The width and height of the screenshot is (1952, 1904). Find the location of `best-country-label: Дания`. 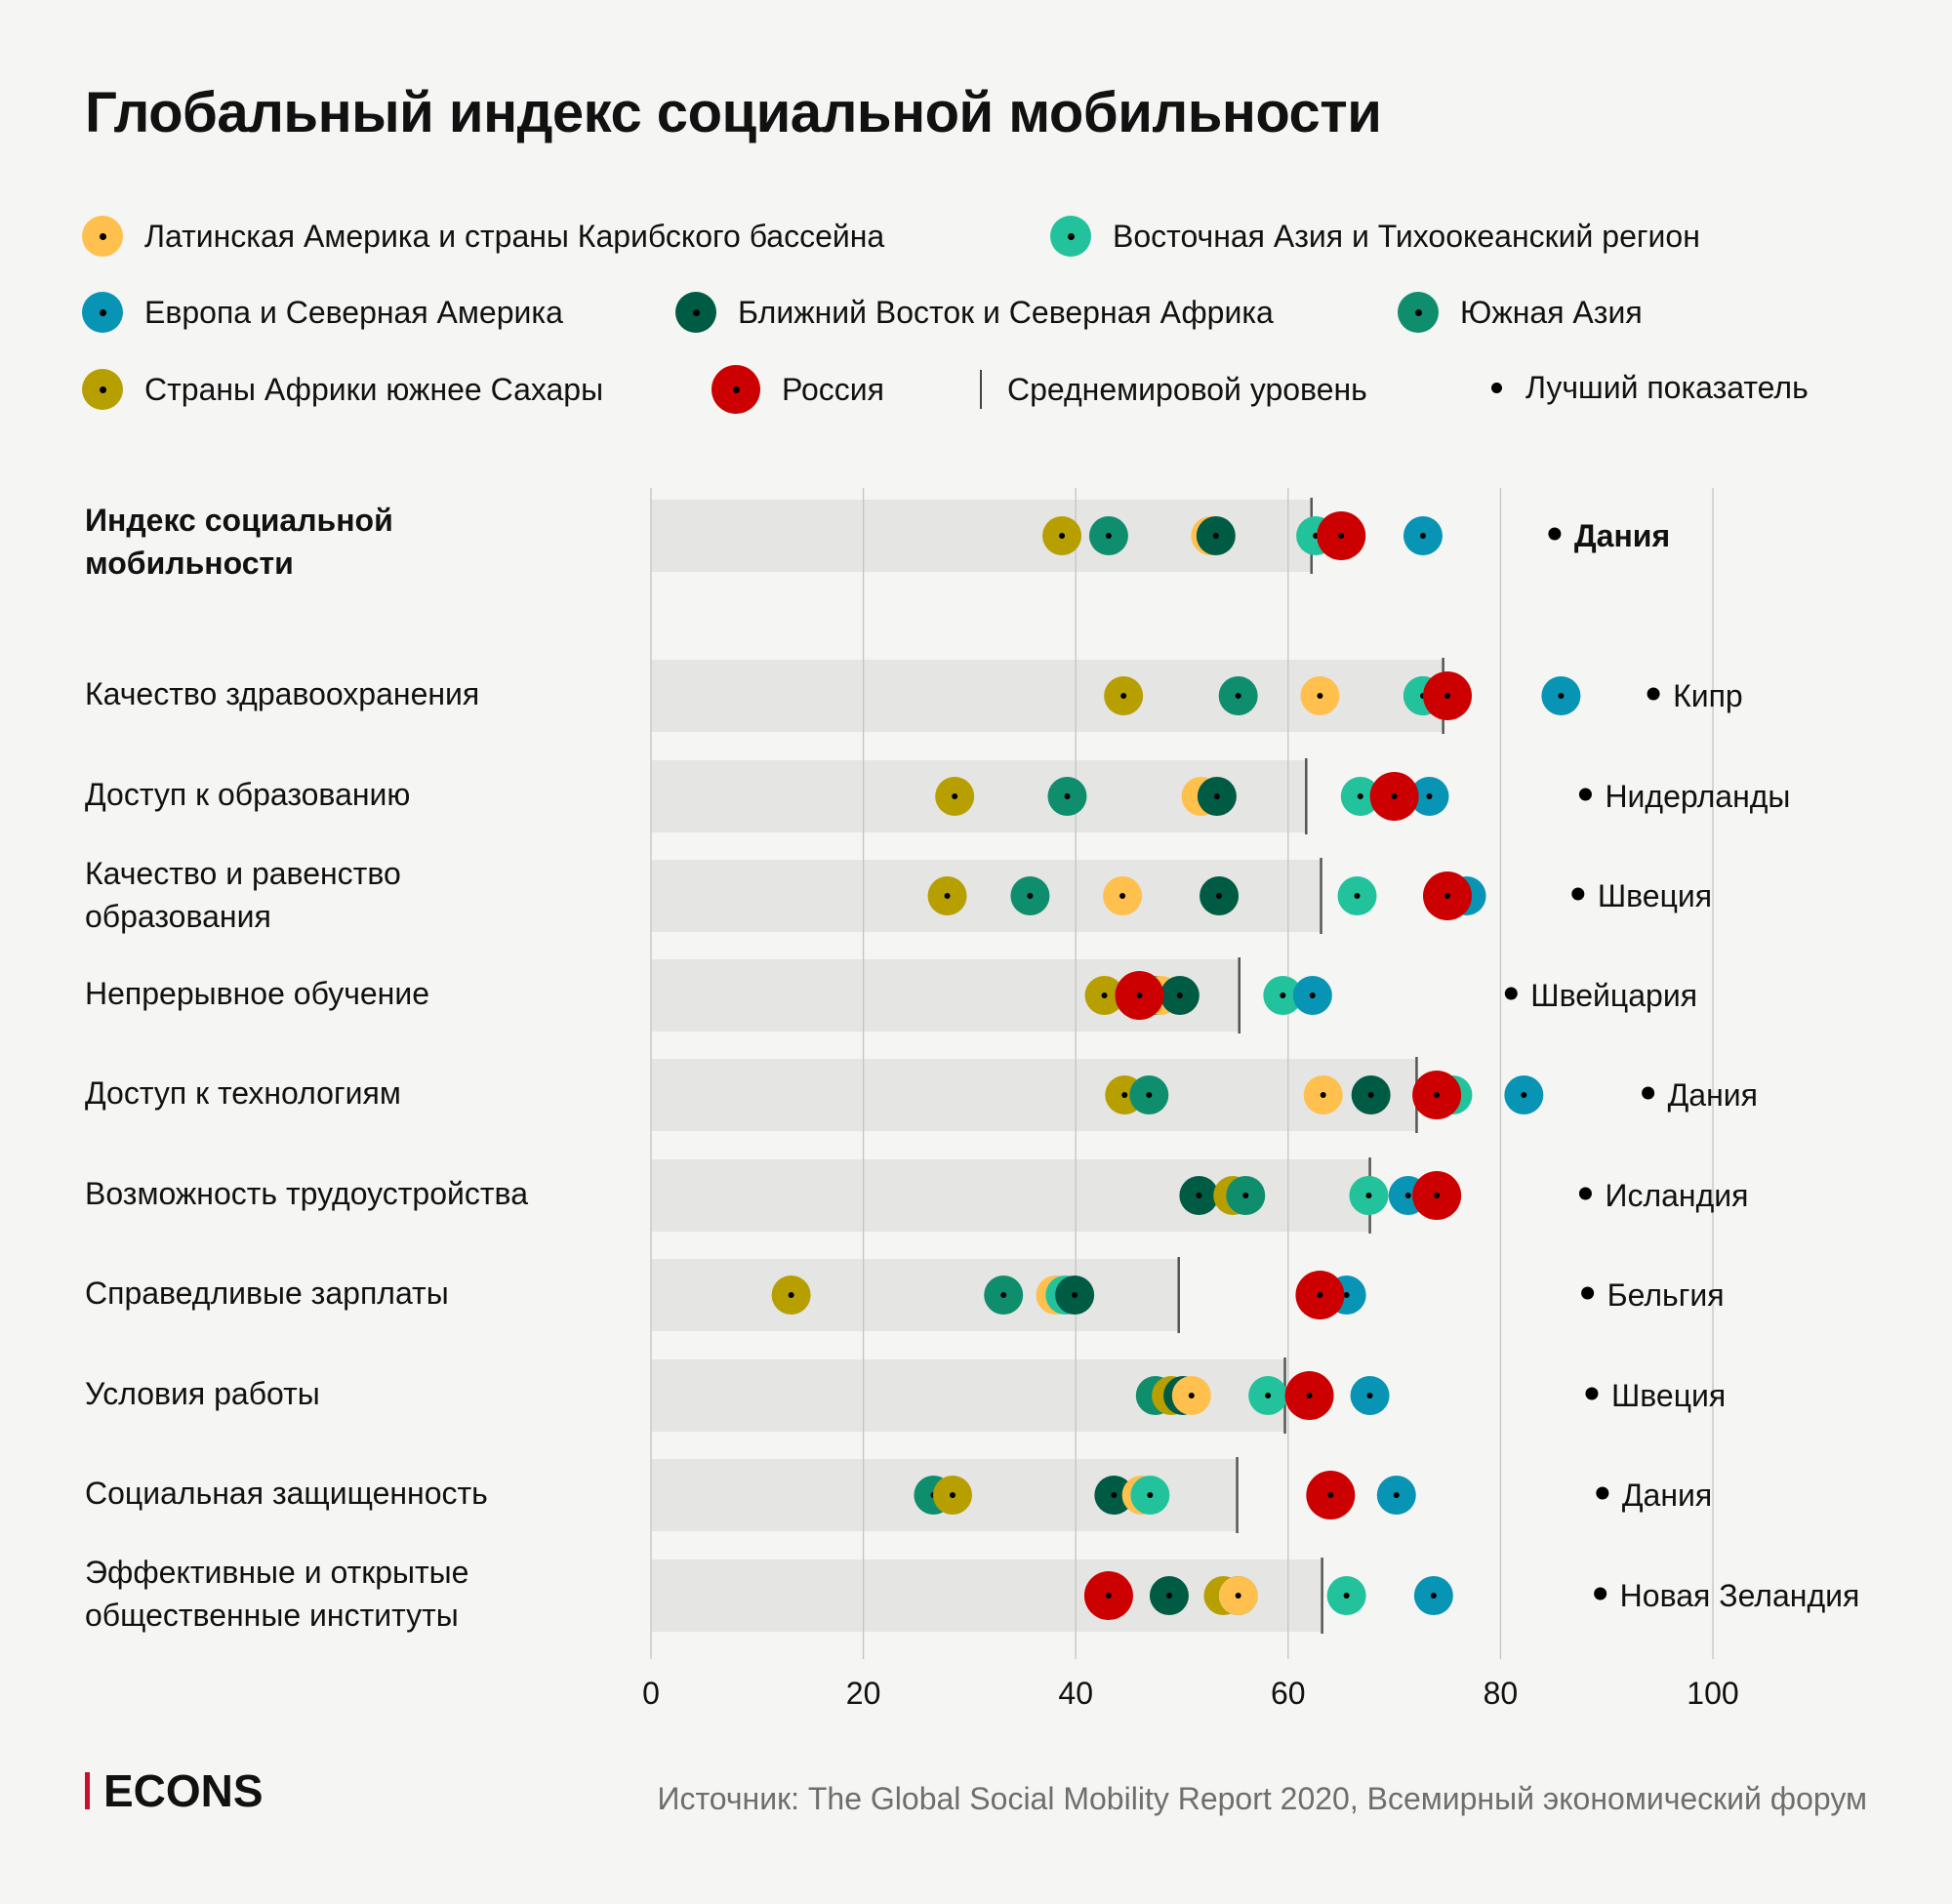

best-country-label: Дания is located at coordinates (1622, 535).